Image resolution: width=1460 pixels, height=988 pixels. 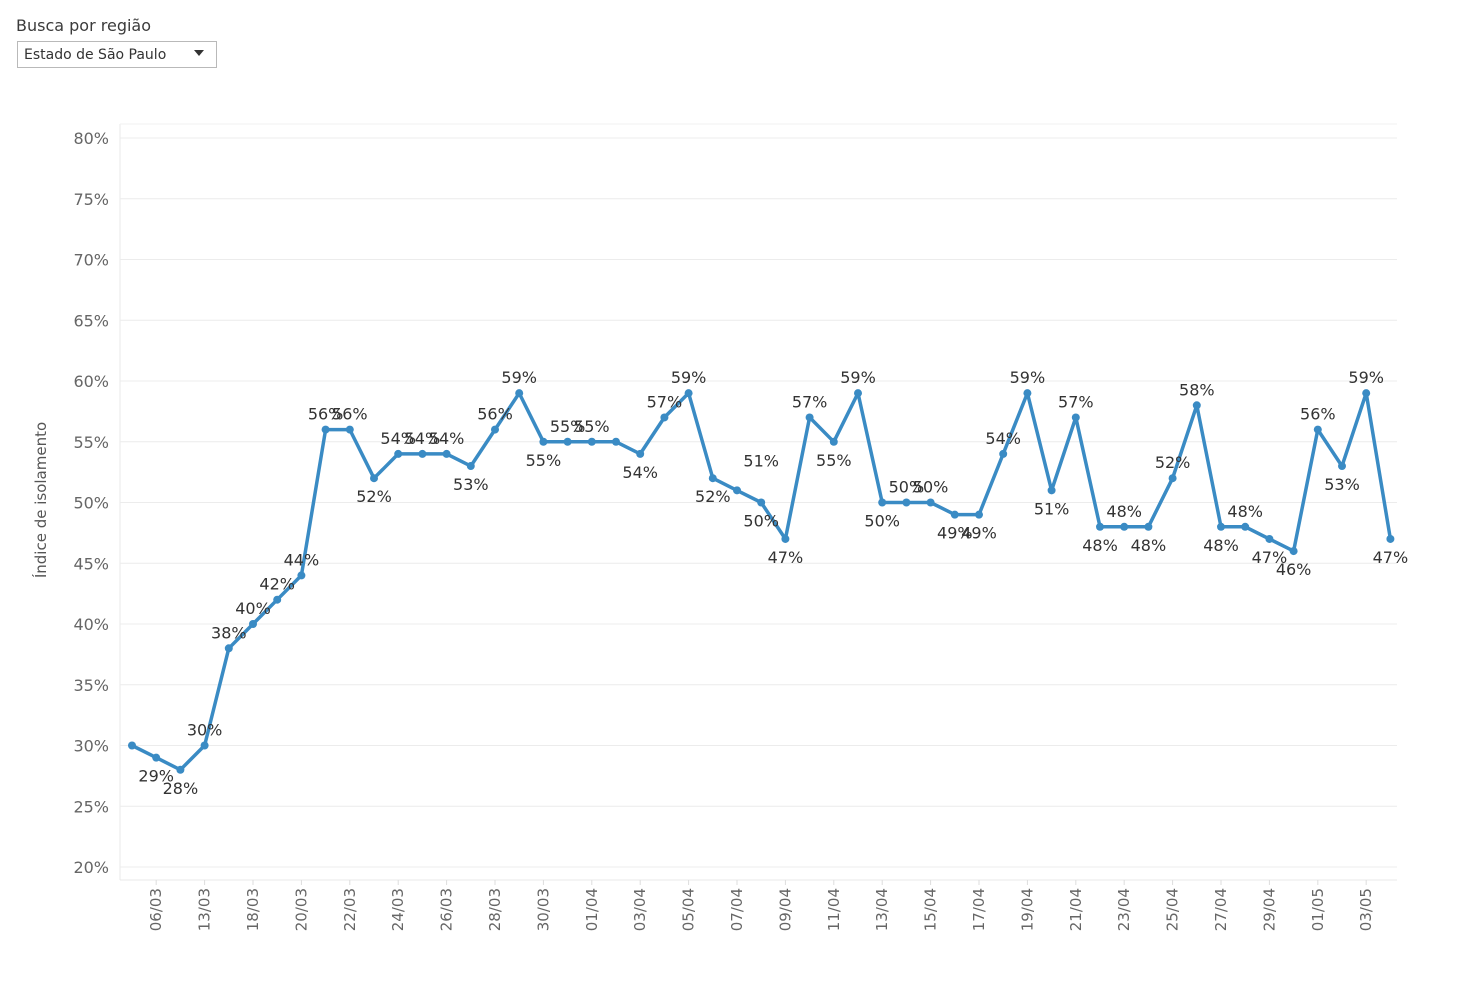 What do you see at coordinates (40, 500) in the screenshot?
I see `y-axis-label: Índice de isolamento` at bounding box center [40, 500].